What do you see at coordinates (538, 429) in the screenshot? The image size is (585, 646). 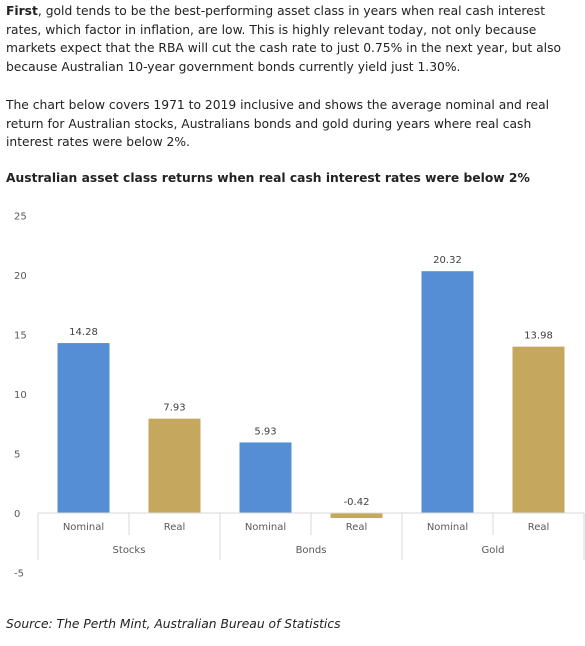 I see `bar-gold-real` at bounding box center [538, 429].